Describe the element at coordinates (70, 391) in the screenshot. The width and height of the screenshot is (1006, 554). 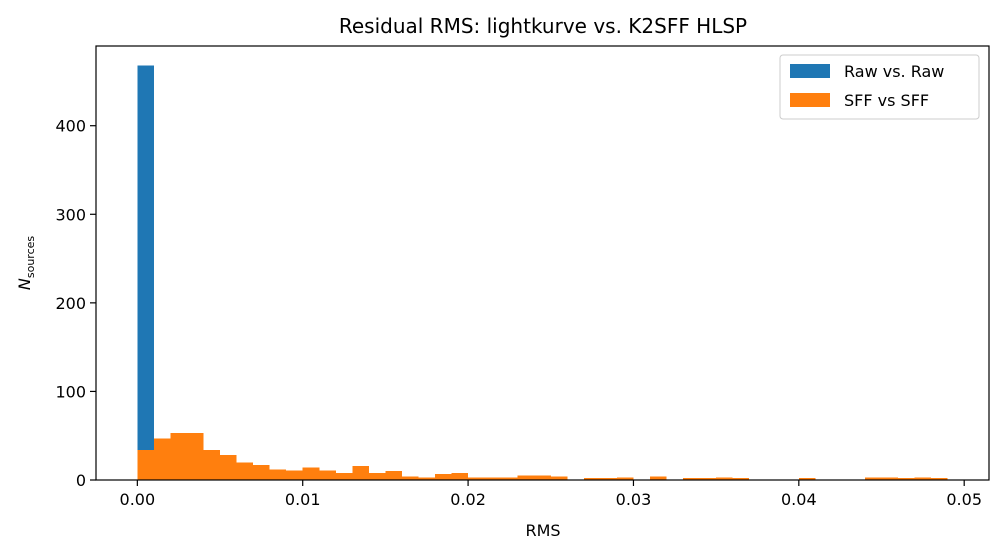
I see `y-tick-label-1: 100` at that location.